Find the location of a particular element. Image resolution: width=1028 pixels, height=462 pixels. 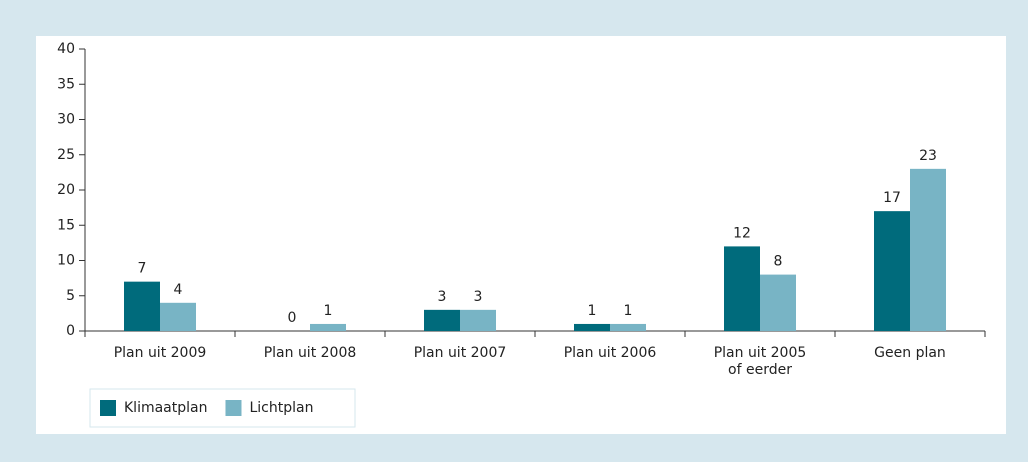

x-tick-label: Plan uit 2007 is located at coordinates (460, 353).